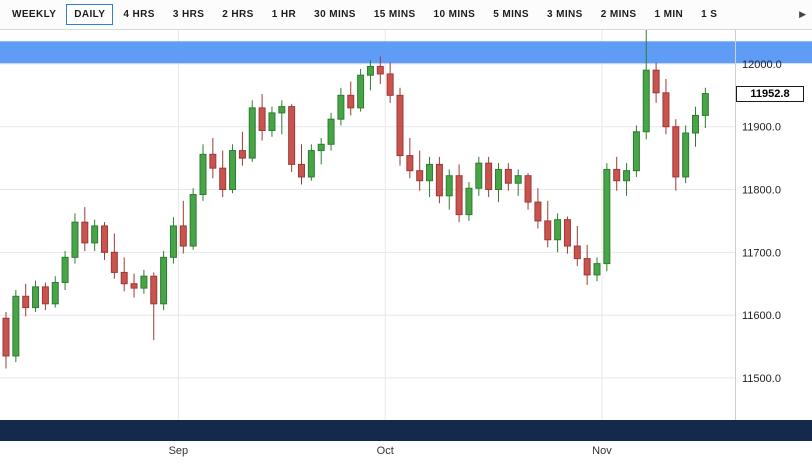 The width and height of the screenshot is (812, 466). Describe the element at coordinates (284, 14) in the screenshot. I see `tab-1-hr: 1 HR` at that location.